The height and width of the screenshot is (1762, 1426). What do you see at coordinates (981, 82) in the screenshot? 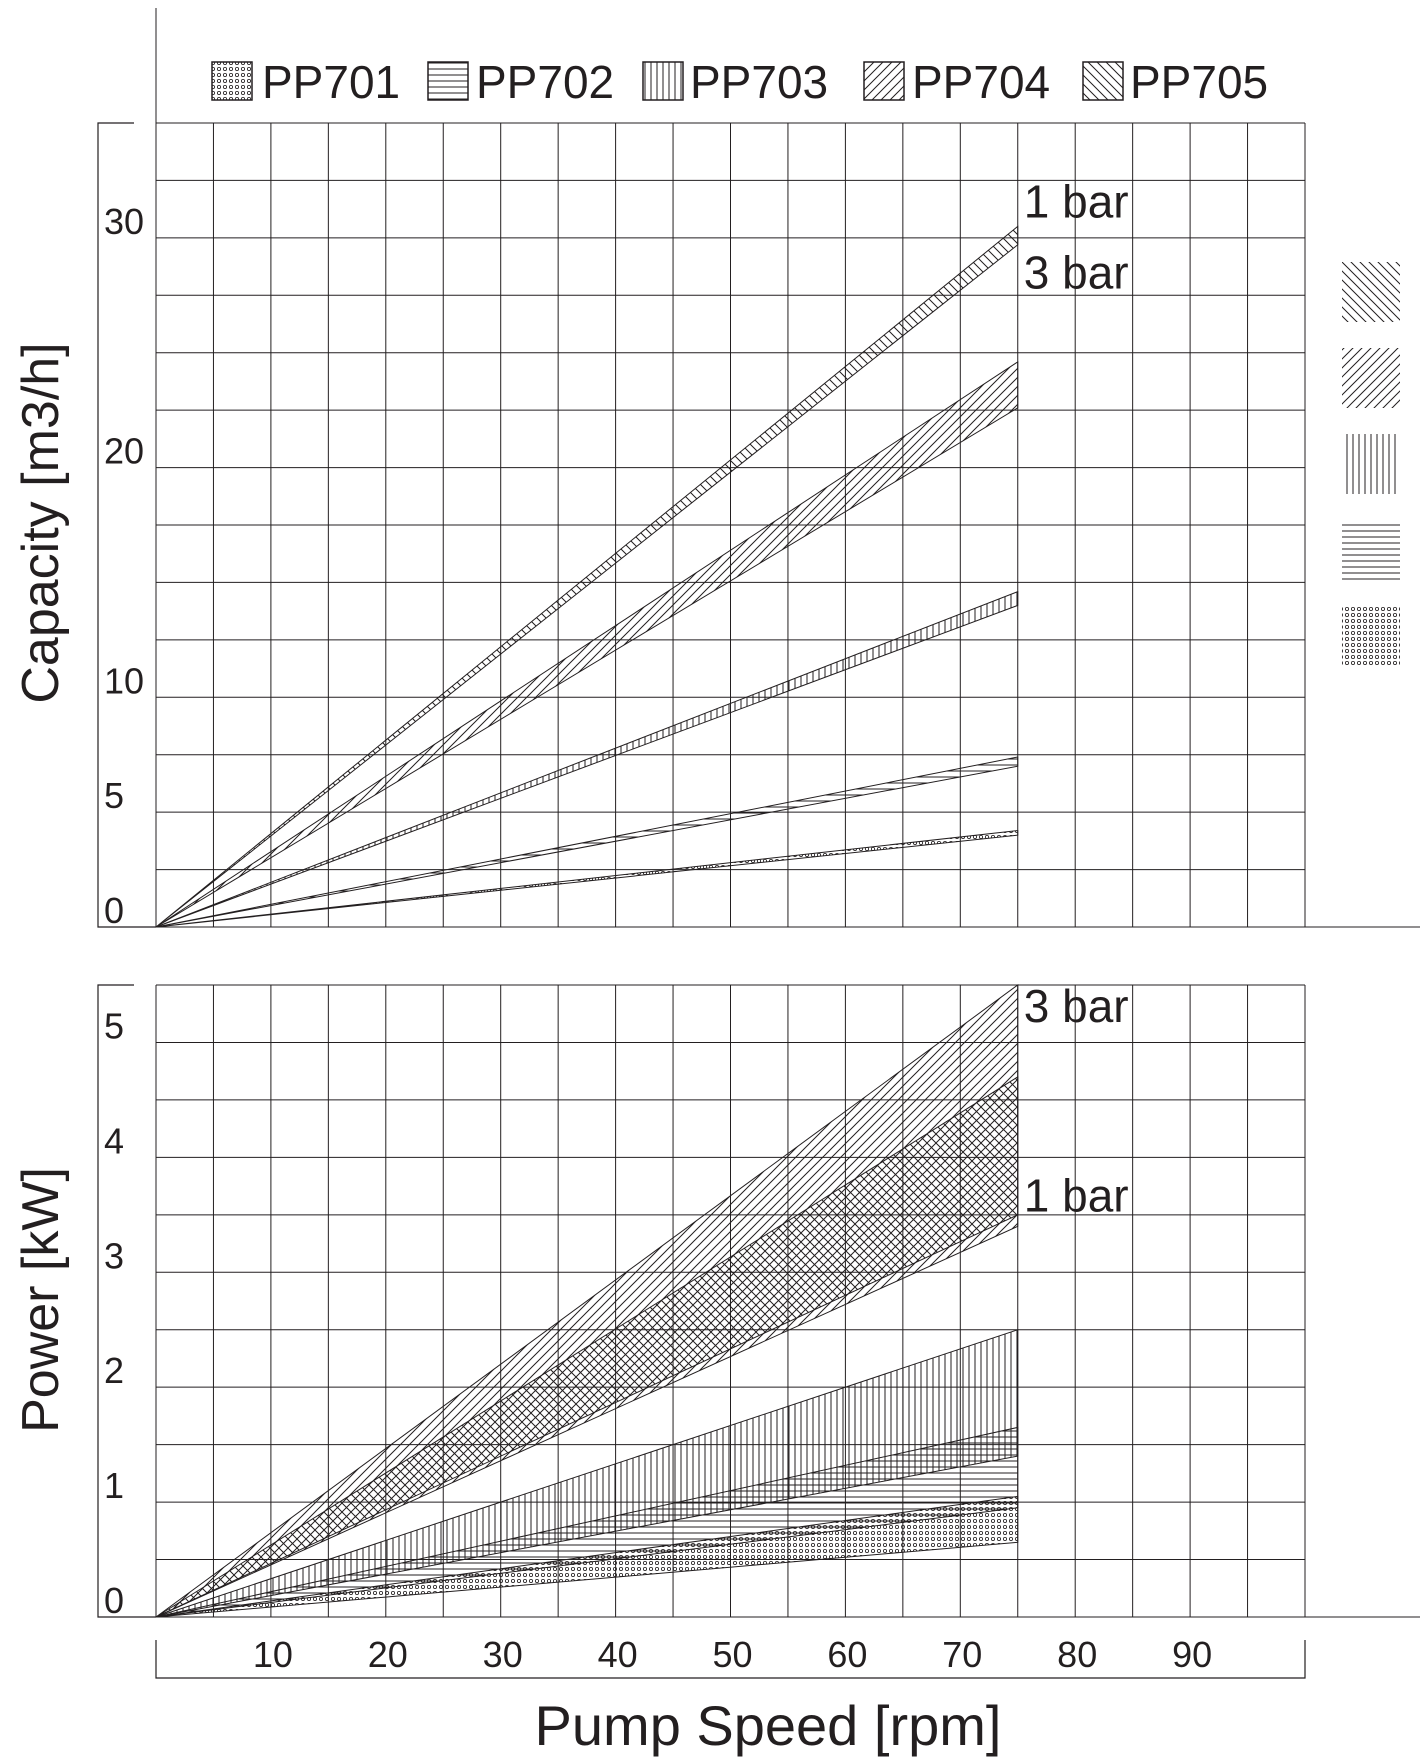
I see `legend-label: PP704` at bounding box center [981, 82].